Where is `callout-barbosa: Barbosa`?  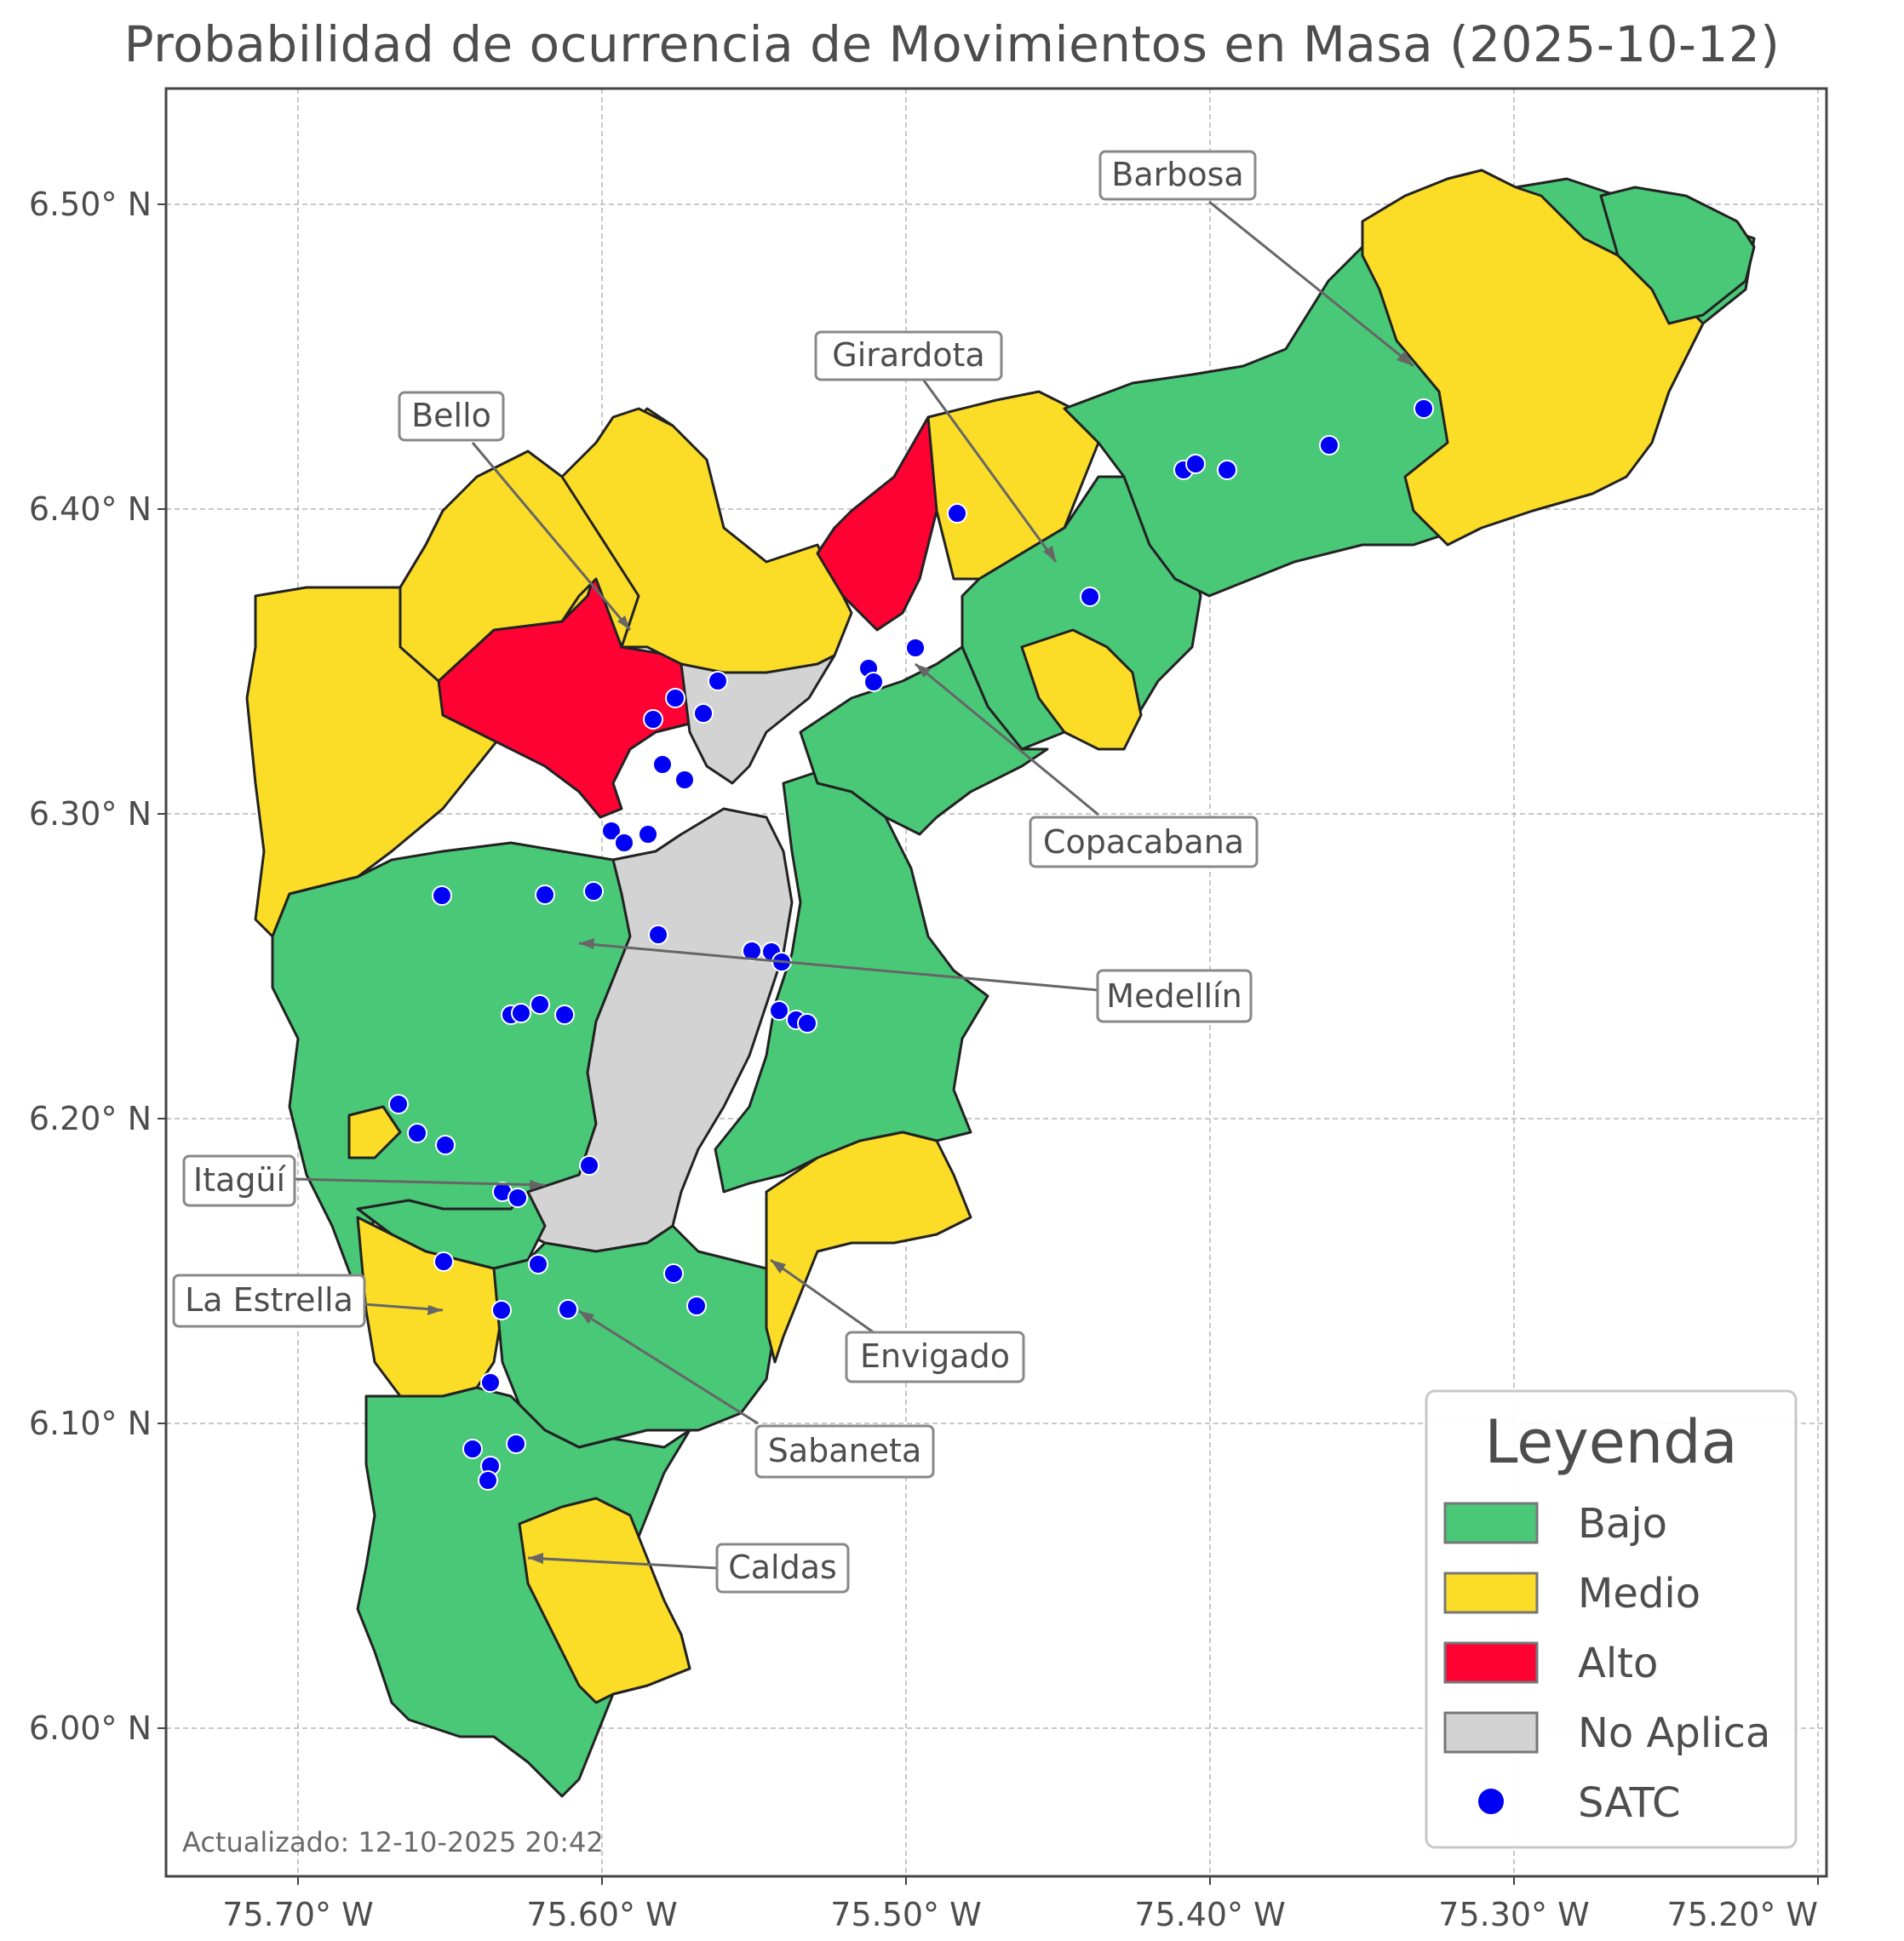 callout-barbosa: Barbosa is located at coordinates (1177, 174).